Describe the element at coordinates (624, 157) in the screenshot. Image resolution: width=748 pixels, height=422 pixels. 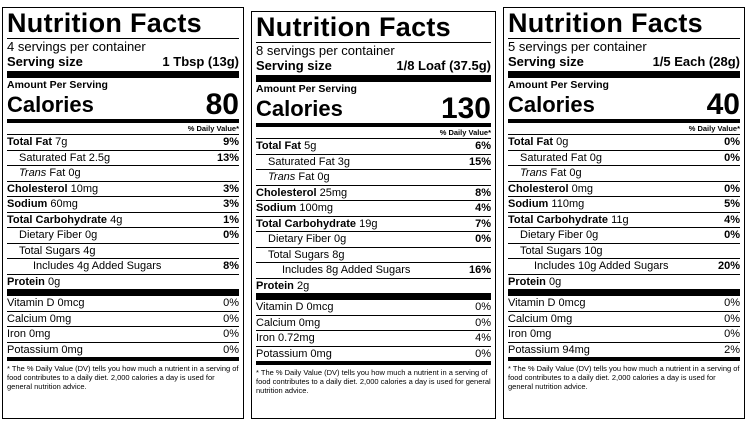
I see `nutrient-row-saturated-fat: Saturated Fat 0g 0%` at that location.